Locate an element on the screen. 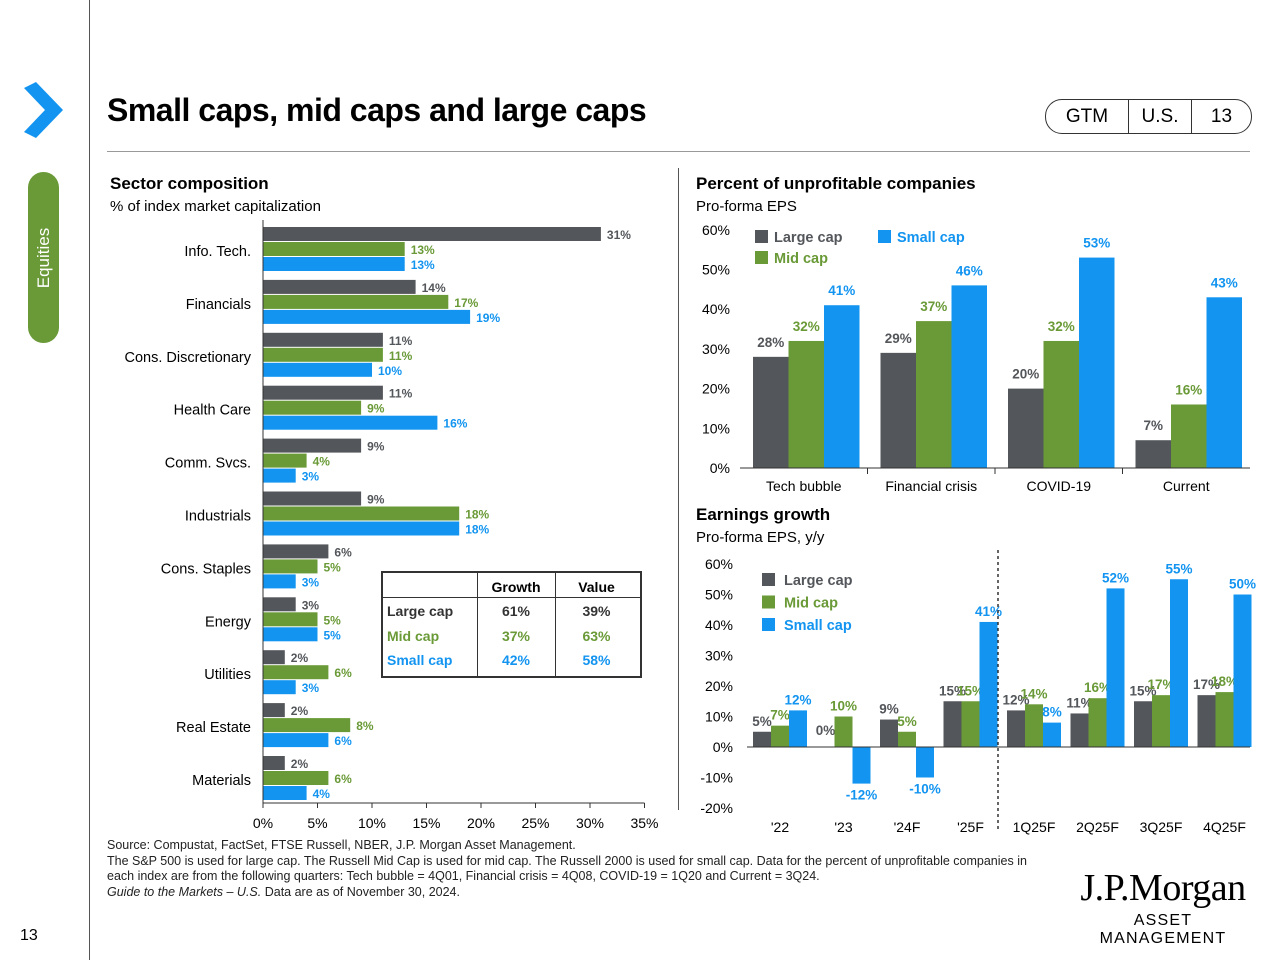  unprof-legend-label: Large cap is located at coordinates (808, 238).